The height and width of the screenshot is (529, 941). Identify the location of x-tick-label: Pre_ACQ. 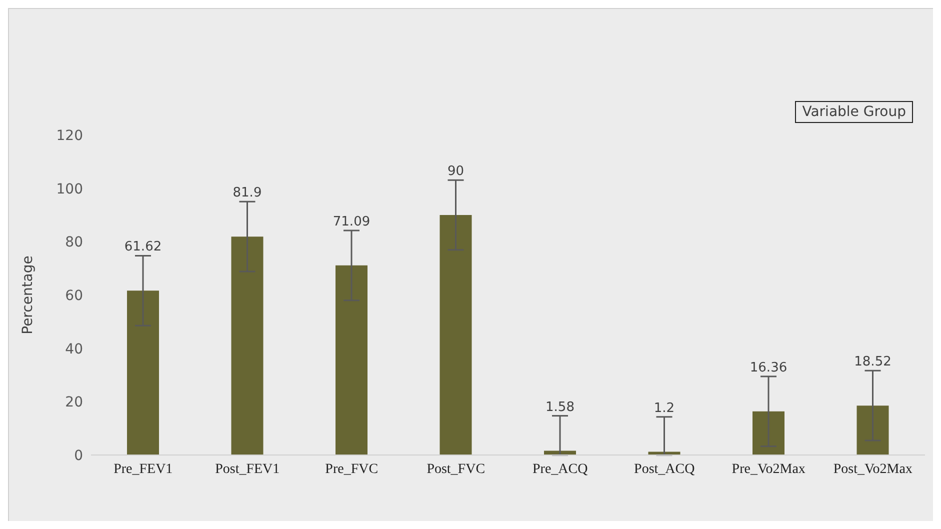
(560, 469).